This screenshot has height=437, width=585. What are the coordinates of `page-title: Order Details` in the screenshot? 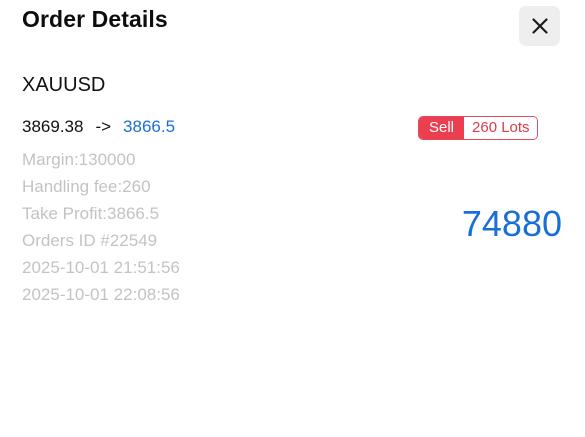 It's located at (95, 19).